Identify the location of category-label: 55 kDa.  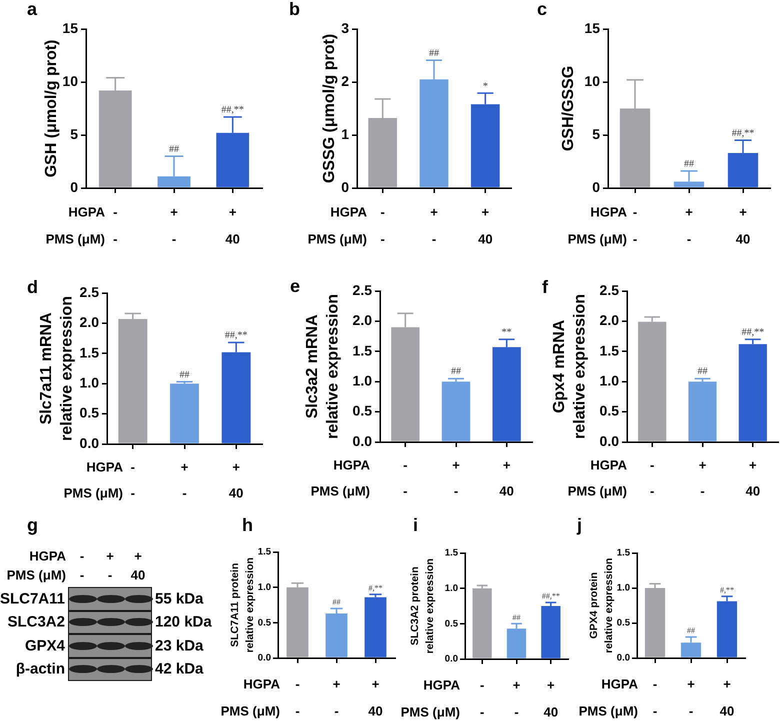
(179, 599).